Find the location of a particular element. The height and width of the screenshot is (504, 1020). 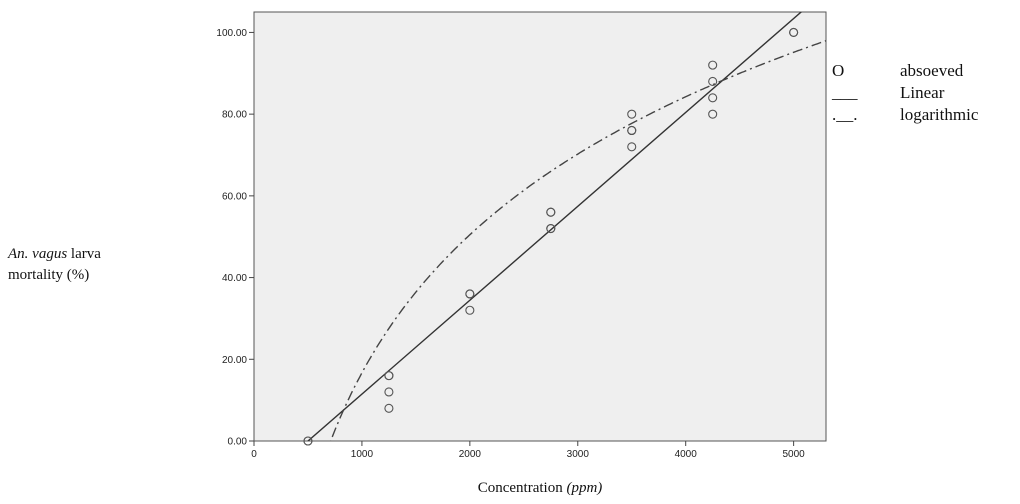

legend-item-logarithmic: .__. logarithmic is located at coordinates (905, 115).